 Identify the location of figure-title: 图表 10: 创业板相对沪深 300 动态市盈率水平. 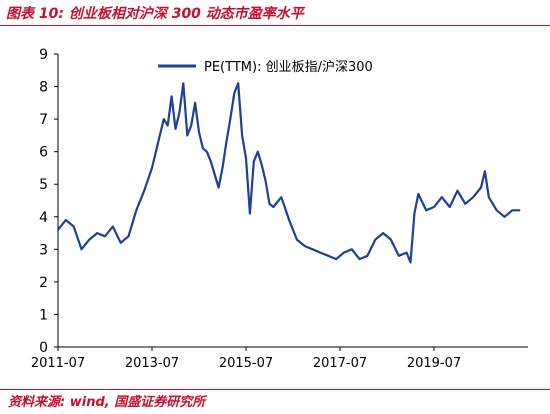
(155, 14).